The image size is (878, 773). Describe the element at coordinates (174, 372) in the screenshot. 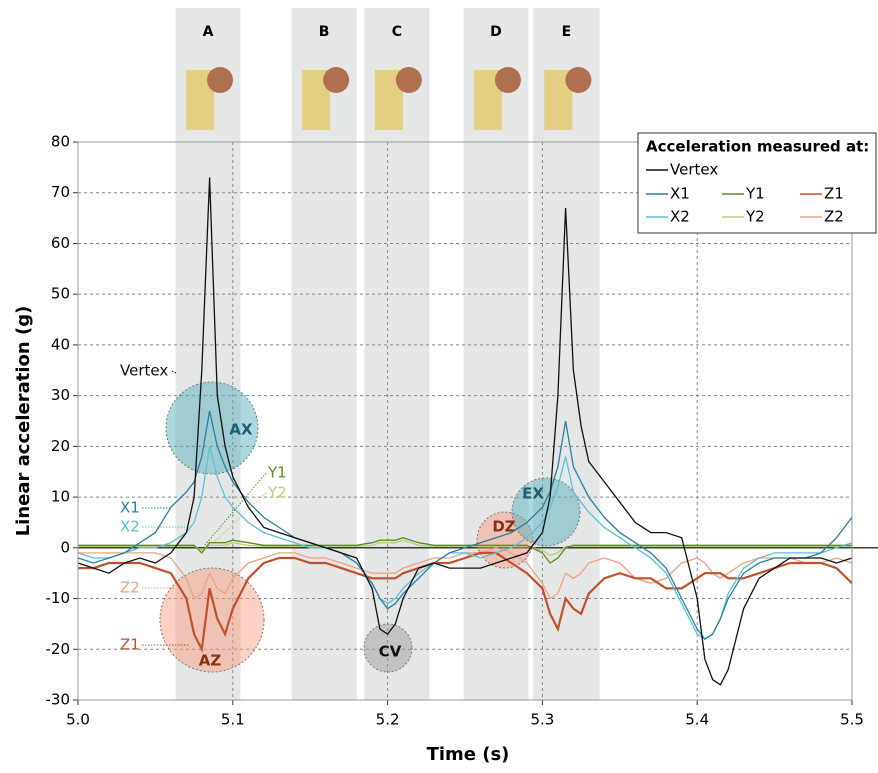

I see `label-leader` at that location.